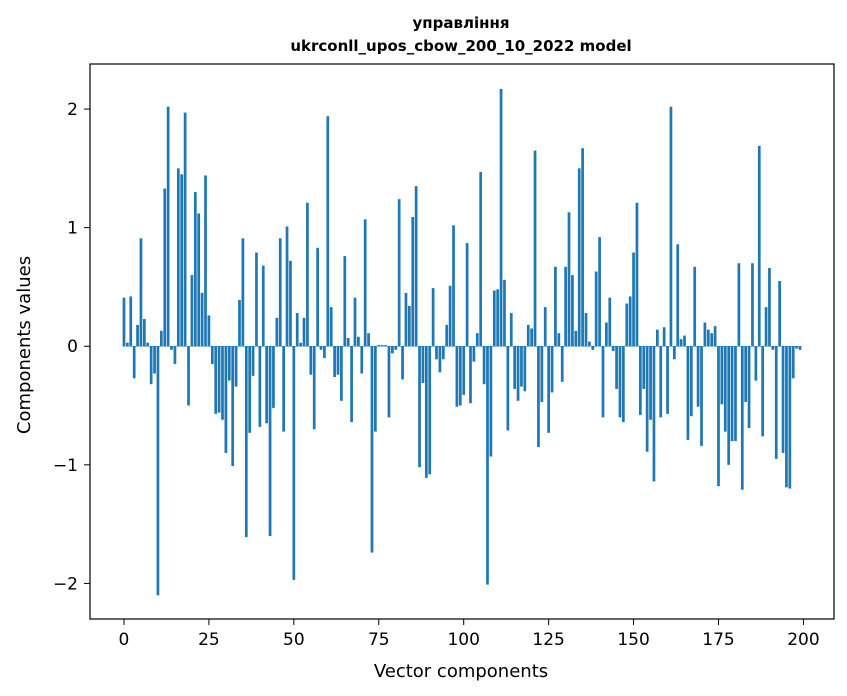 The height and width of the screenshot is (696, 847). What do you see at coordinates (461, 671) in the screenshot?
I see `x-axis-label: Vector components` at bounding box center [461, 671].